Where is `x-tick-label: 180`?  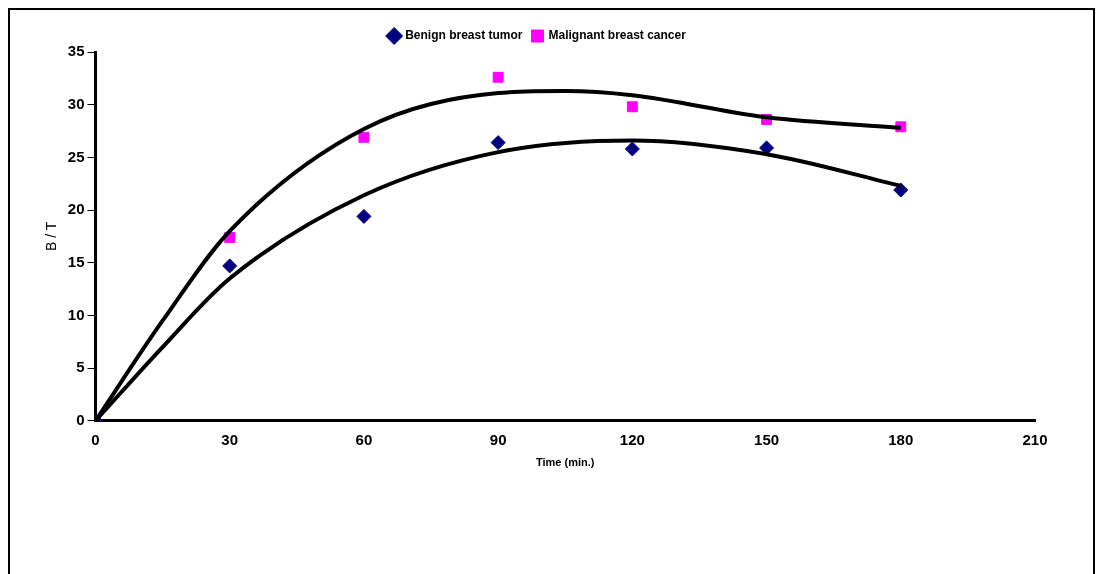 x-tick-label: 180 is located at coordinates (901, 439).